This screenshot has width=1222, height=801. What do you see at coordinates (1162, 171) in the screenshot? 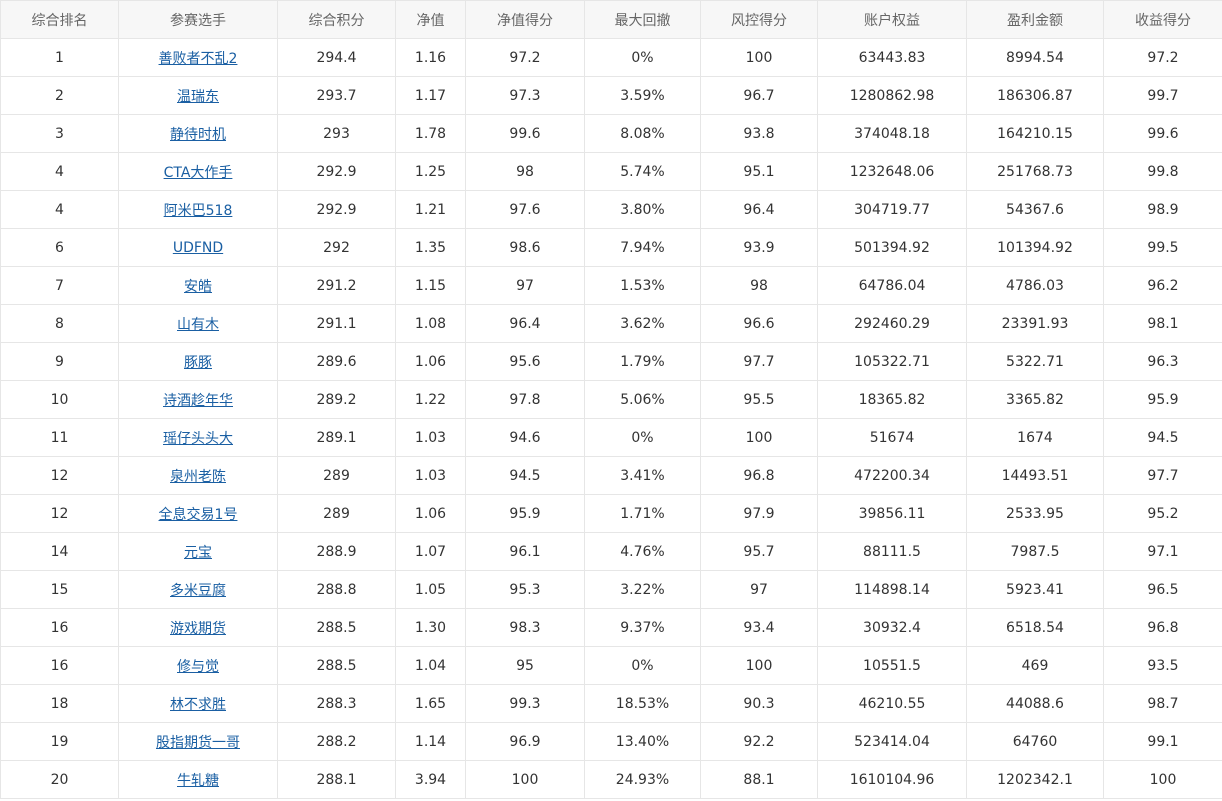
I see `cell-return-score: 99.8` at bounding box center [1162, 171].